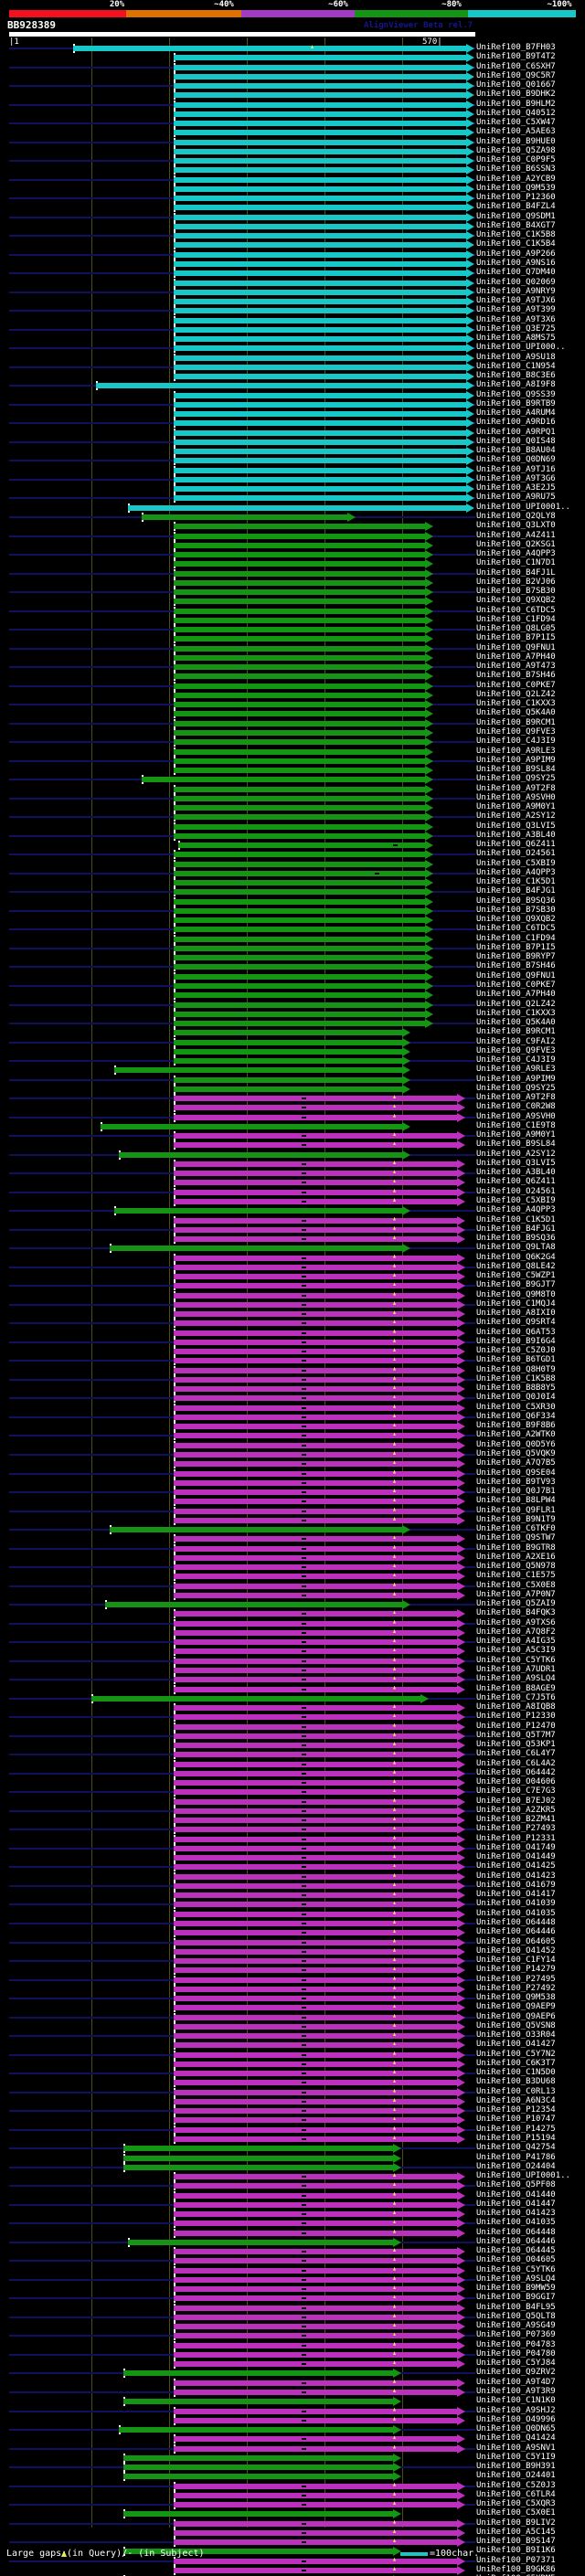 The width and height of the screenshot is (585, 2576). Describe the element at coordinates (516, 1866) in the screenshot. I see `hit-label: UniRef100_O41425` at that location.